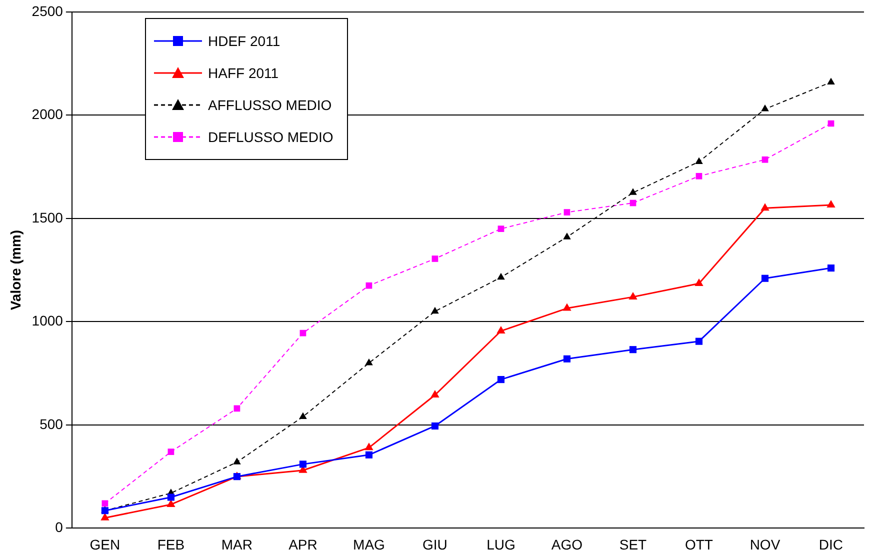 This screenshot has width=882, height=557. I want to click on y-tick-label: 2500, so click(48, 10).